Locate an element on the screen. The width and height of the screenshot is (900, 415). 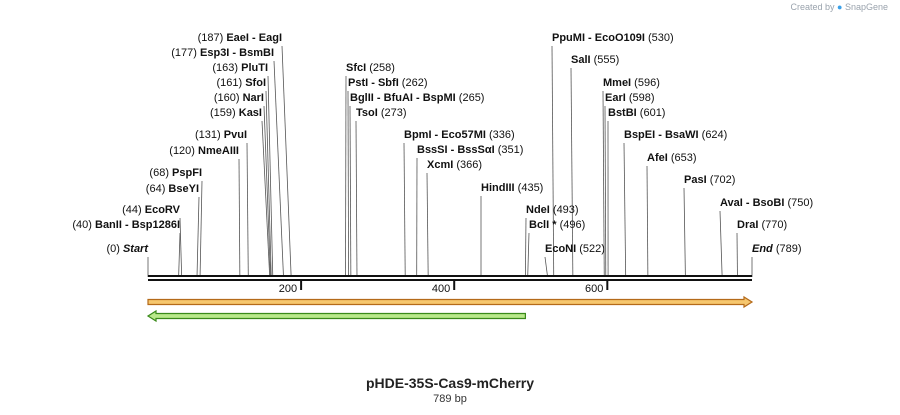
enzyme-name: NarI is located at coordinates (253, 98).